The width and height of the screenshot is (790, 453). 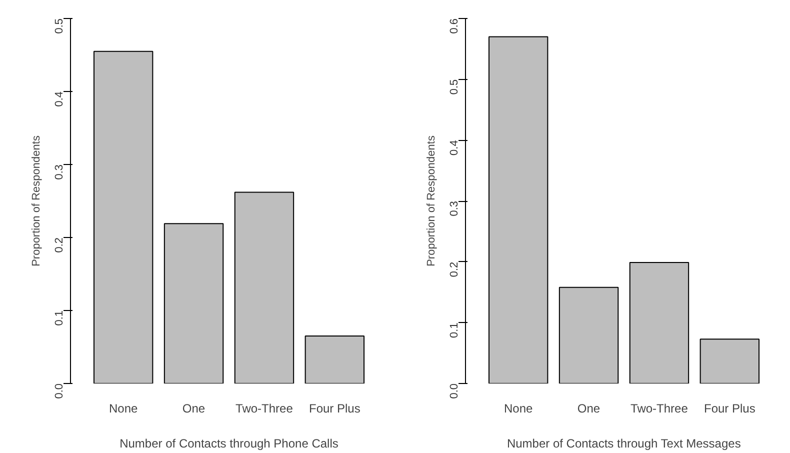 I want to click on y-tick-label: 0.6, so click(x=454, y=26).